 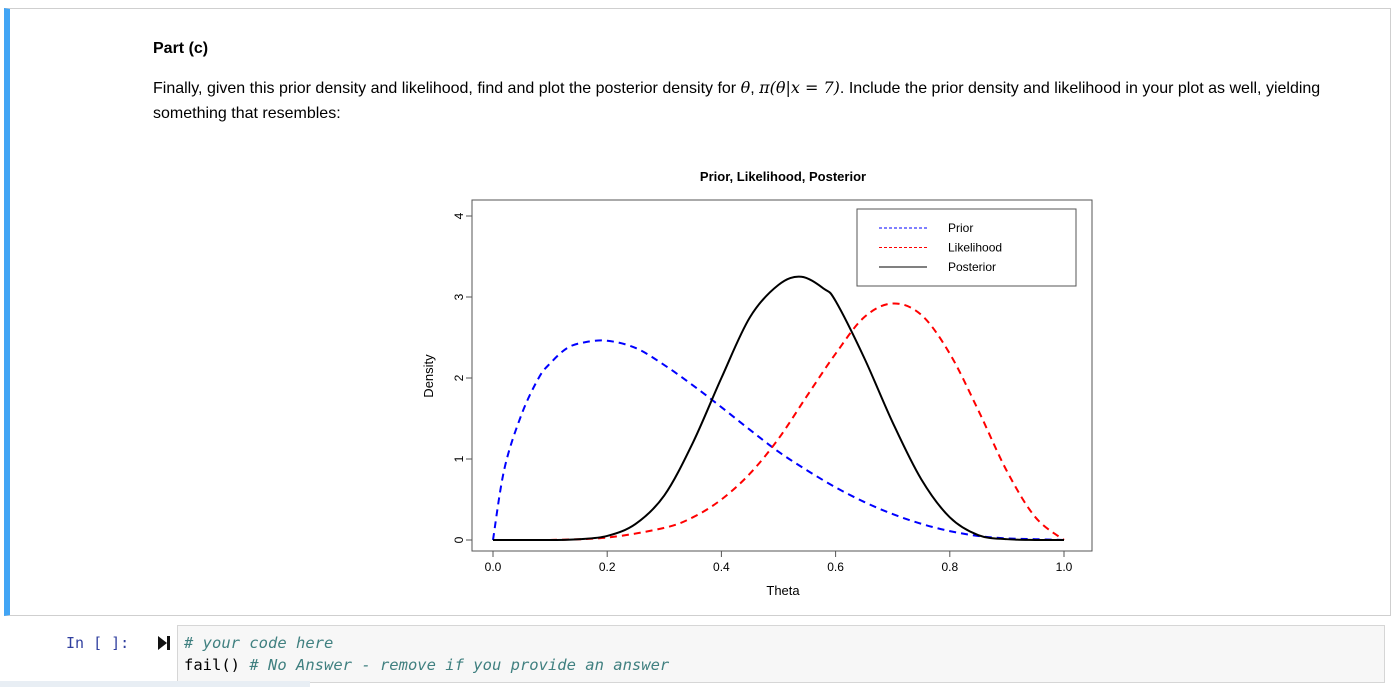 What do you see at coordinates (975, 248) in the screenshot?
I see `legend-label-likelihood: Likelihood` at bounding box center [975, 248].